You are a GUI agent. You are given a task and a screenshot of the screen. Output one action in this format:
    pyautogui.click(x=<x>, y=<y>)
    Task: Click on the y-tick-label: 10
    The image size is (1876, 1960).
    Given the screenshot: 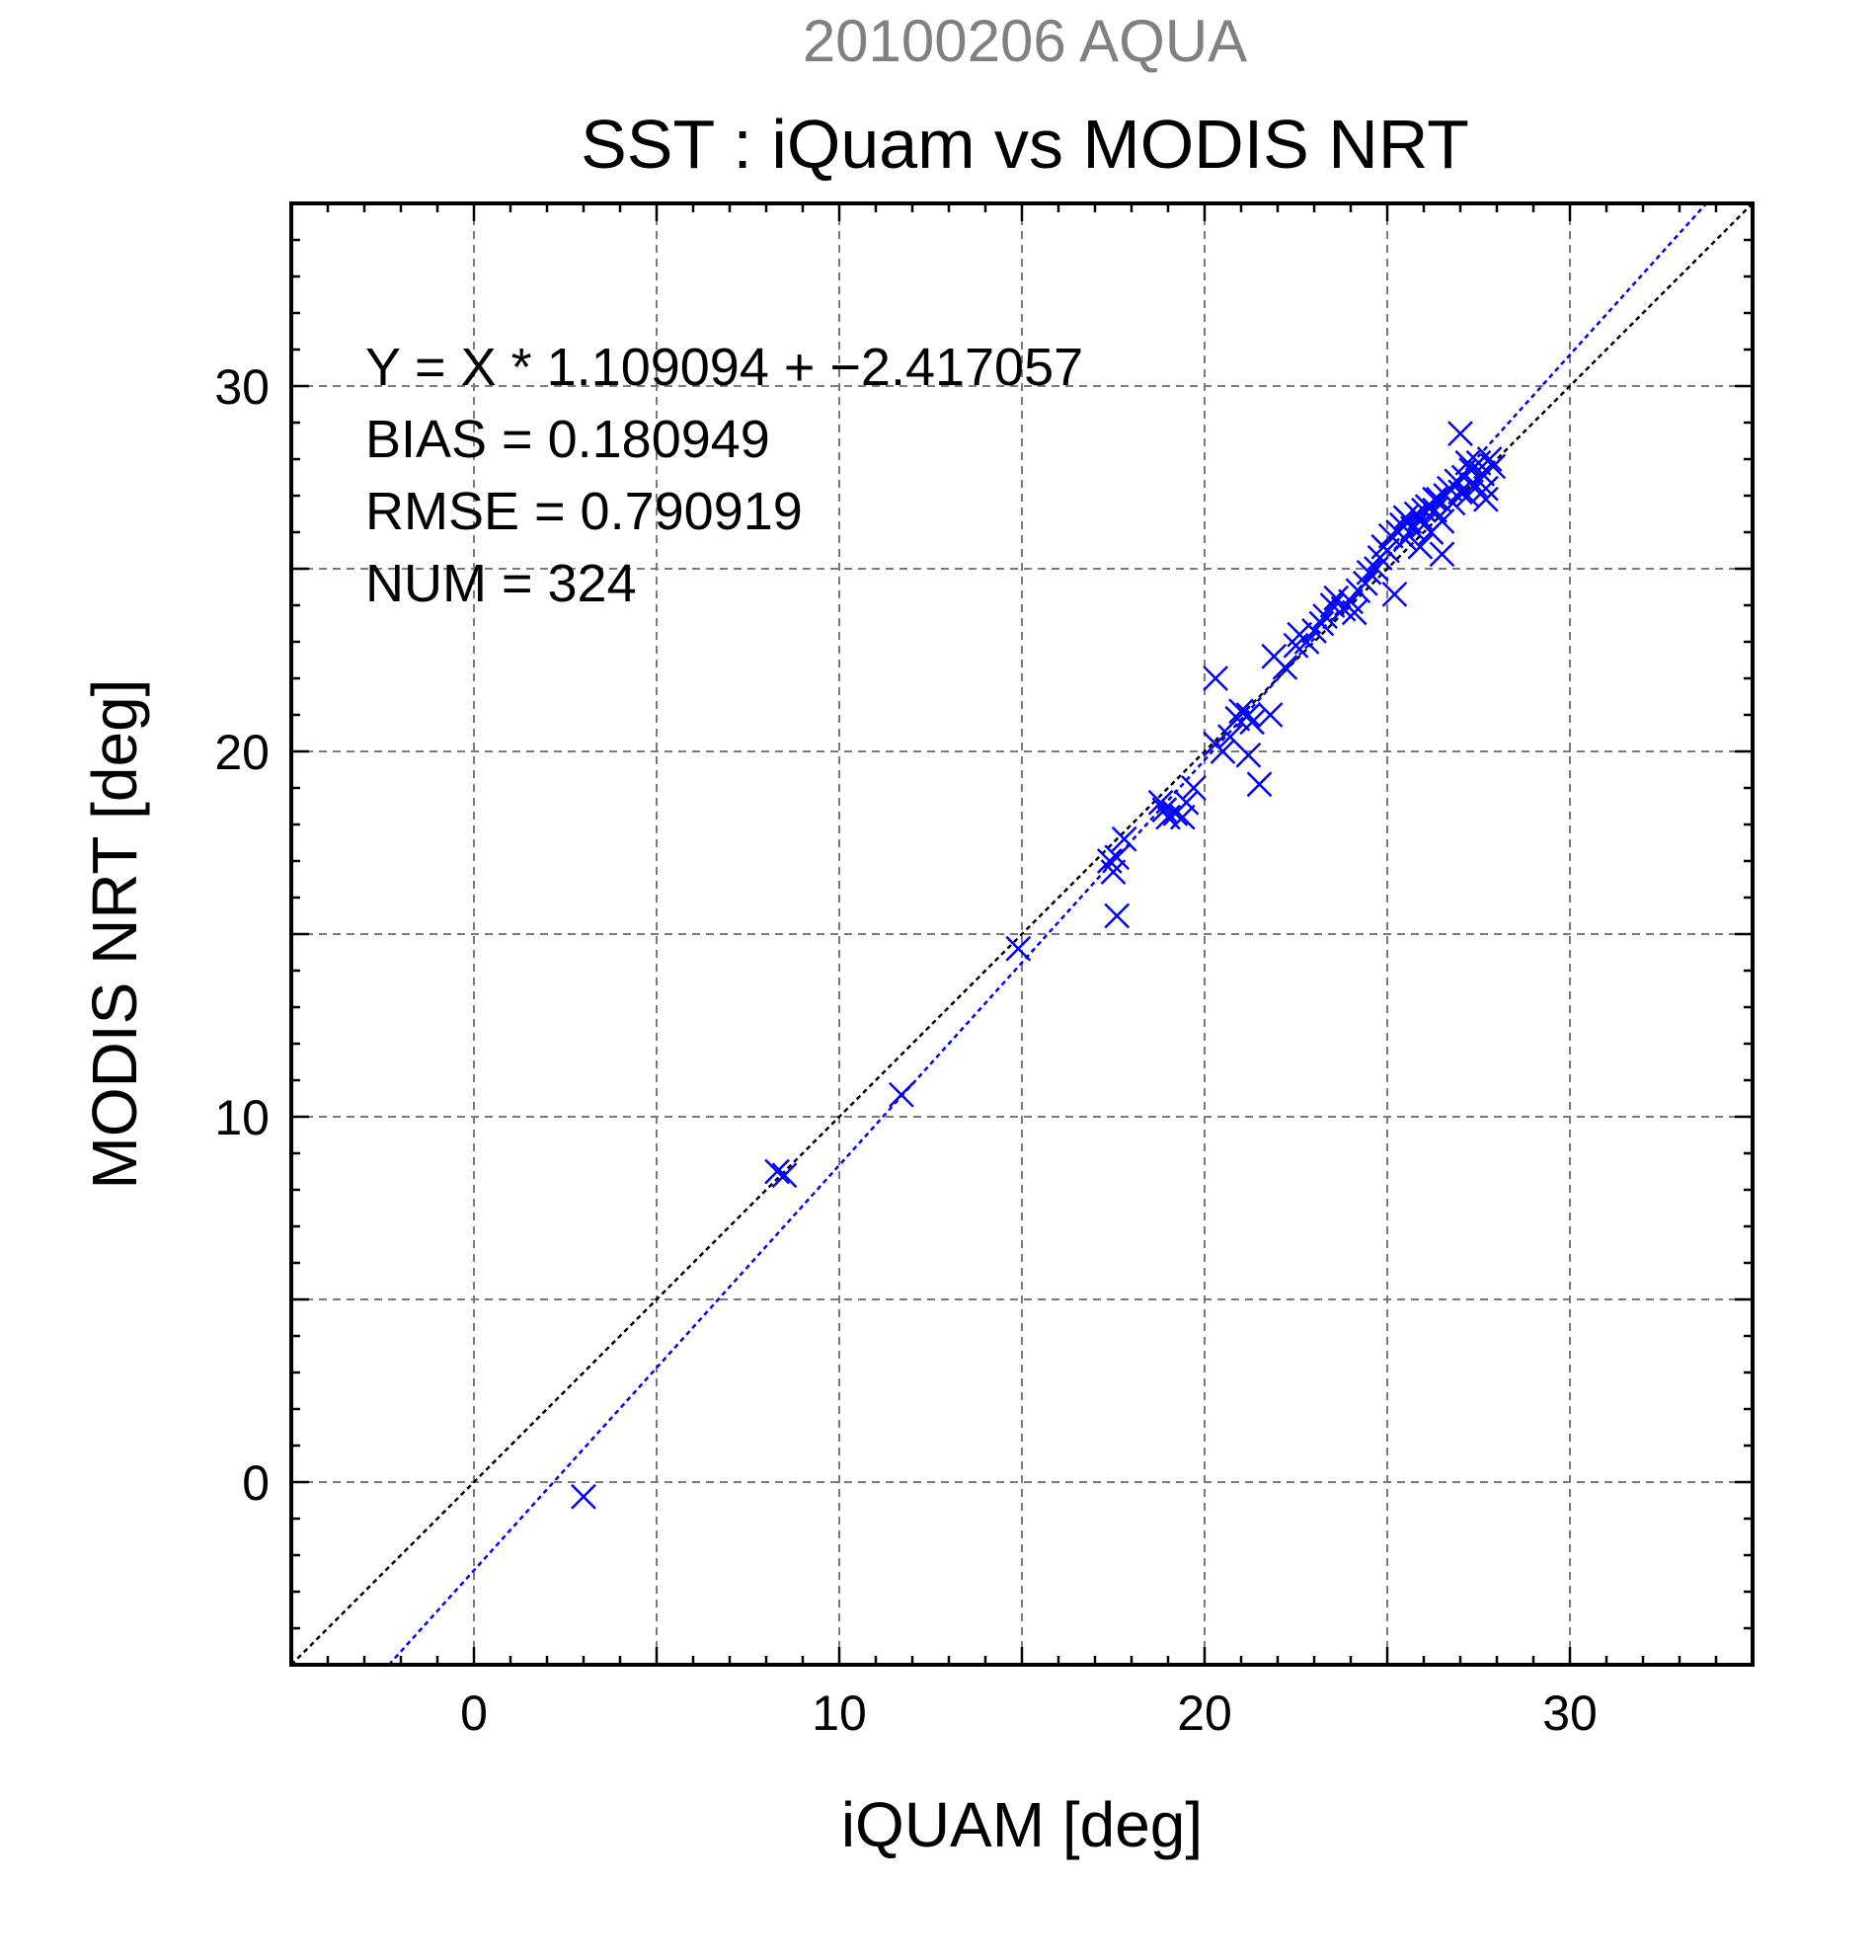 What is the action you would take?
    pyautogui.click(x=242, y=1117)
    